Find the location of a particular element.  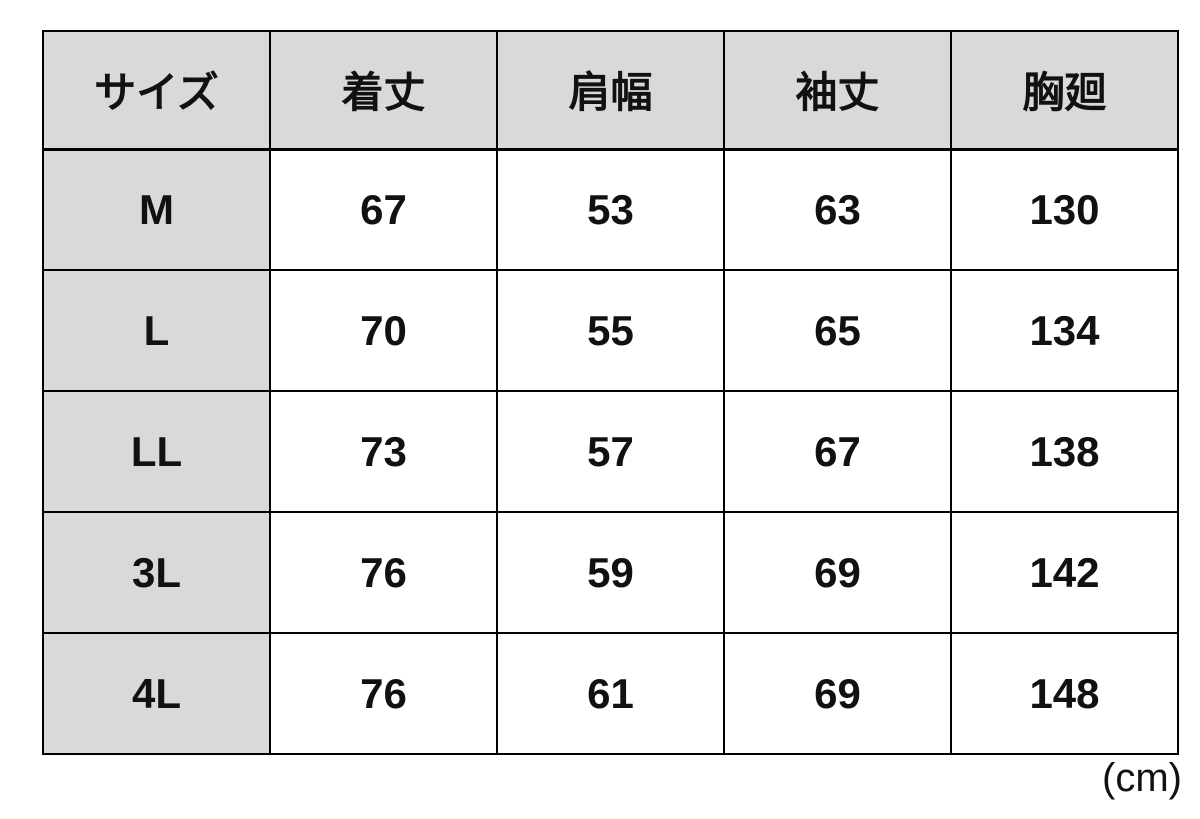

cell-4l-chest: 148 is located at coordinates (1064, 693).